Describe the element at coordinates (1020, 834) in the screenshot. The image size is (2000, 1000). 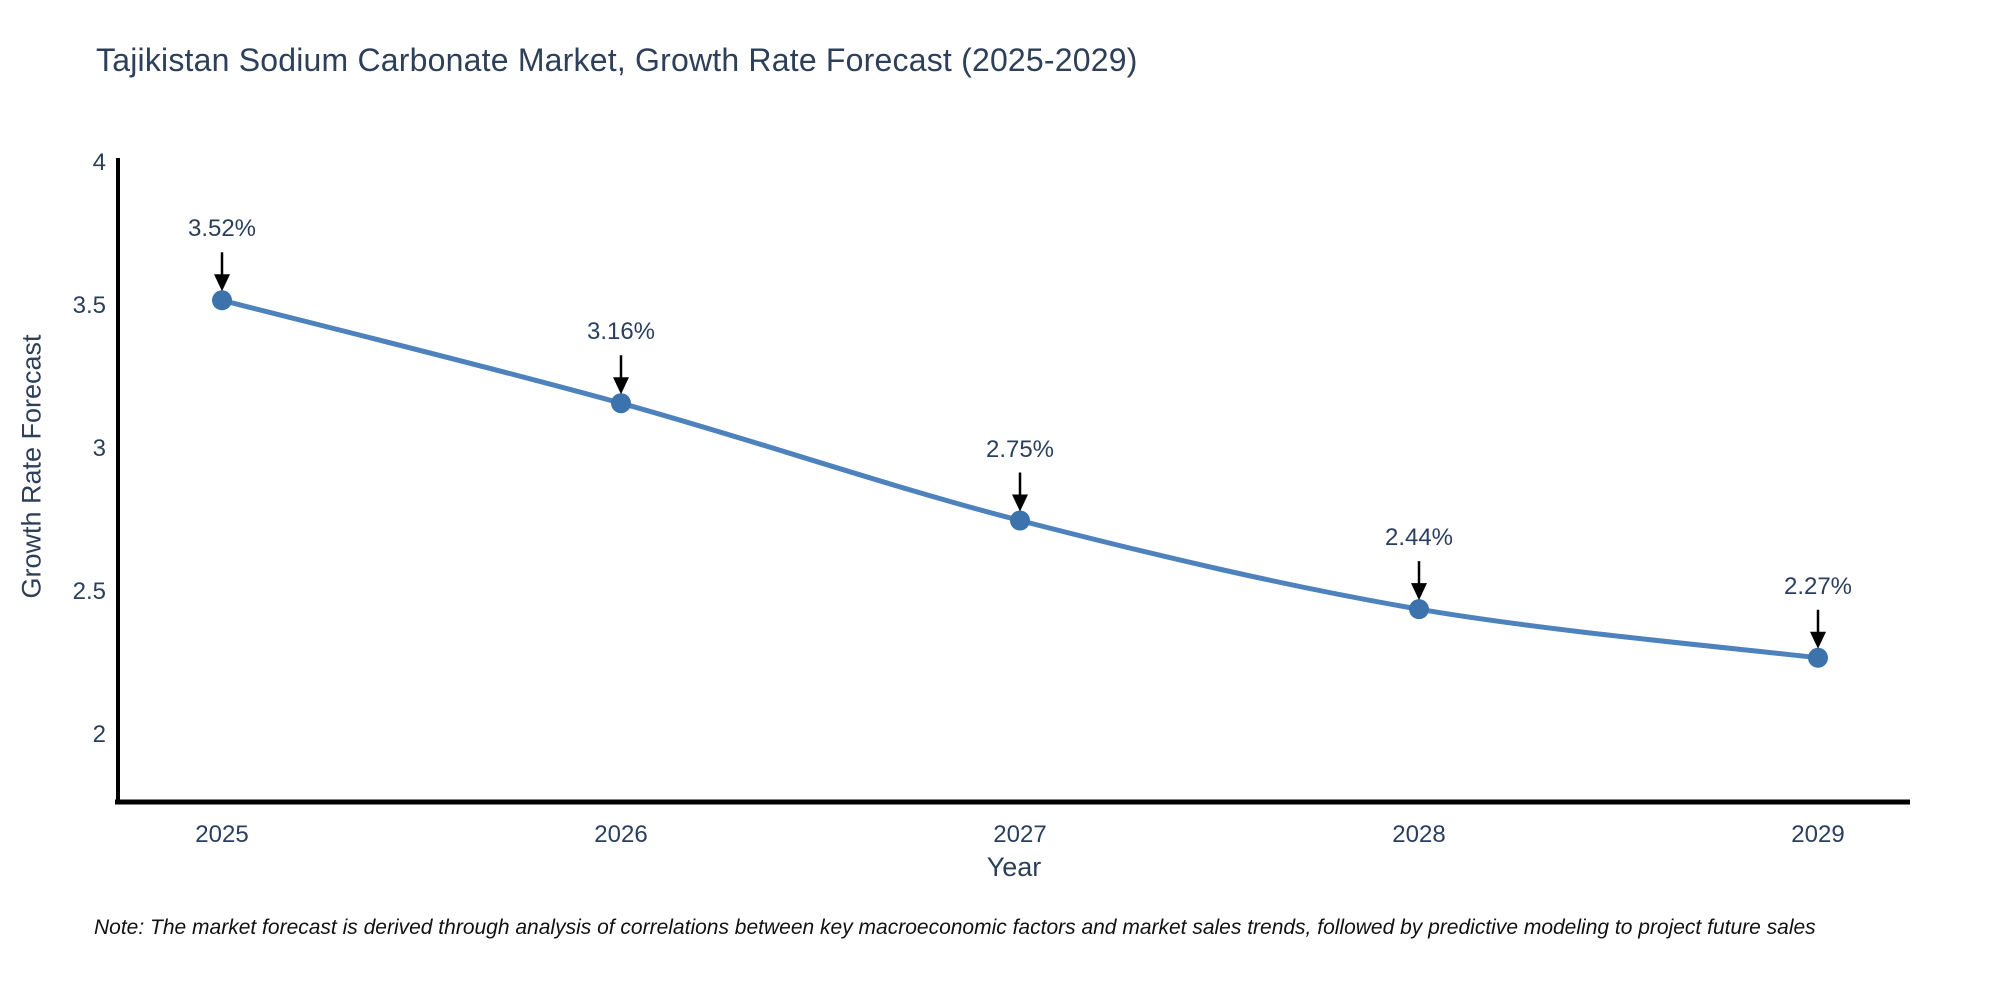
I see `x-axis-tick-label: 2027` at that location.